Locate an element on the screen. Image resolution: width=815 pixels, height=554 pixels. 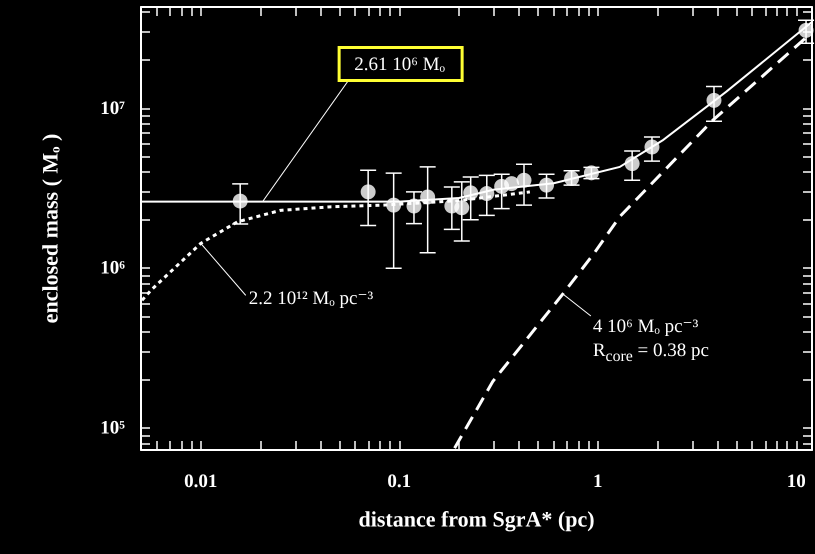
x-axis-title: distance from SgrA* (pc) is located at coordinates (476, 519).